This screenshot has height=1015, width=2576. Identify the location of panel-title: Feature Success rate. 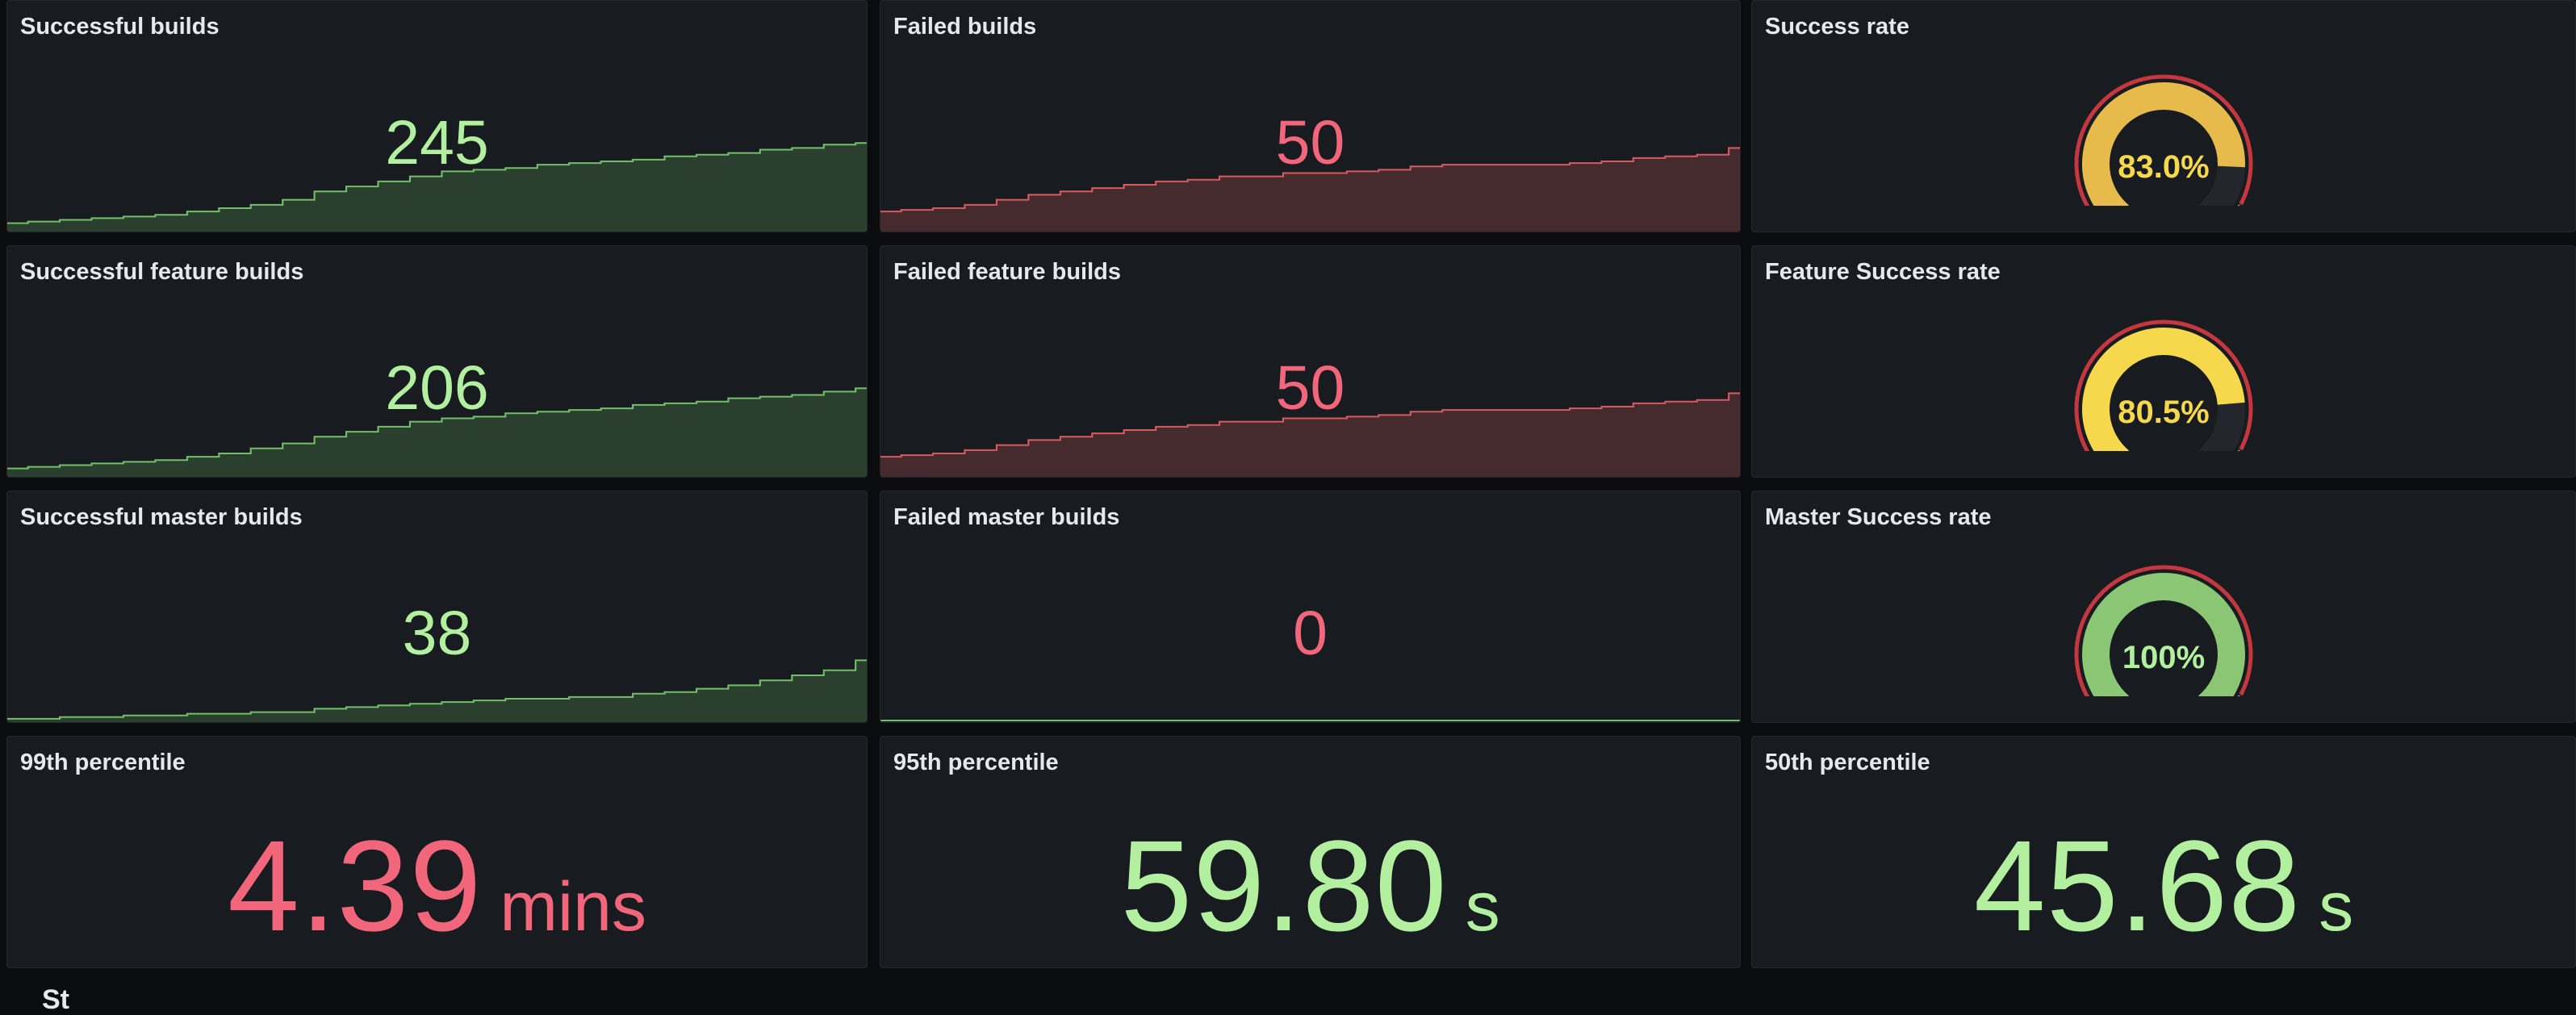
(1883, 272).